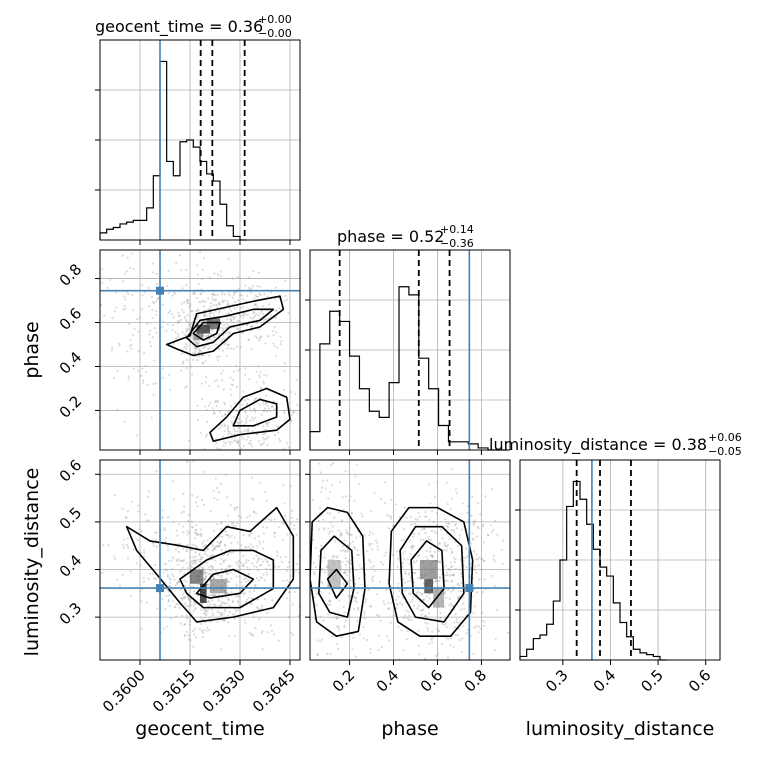 The height and width of the screenshot is (760, 760). Describe the element at coordinates (71, 519) in the screenshot. I see `y-tick-label-luminosity_distance-2: 0.5` at that location.